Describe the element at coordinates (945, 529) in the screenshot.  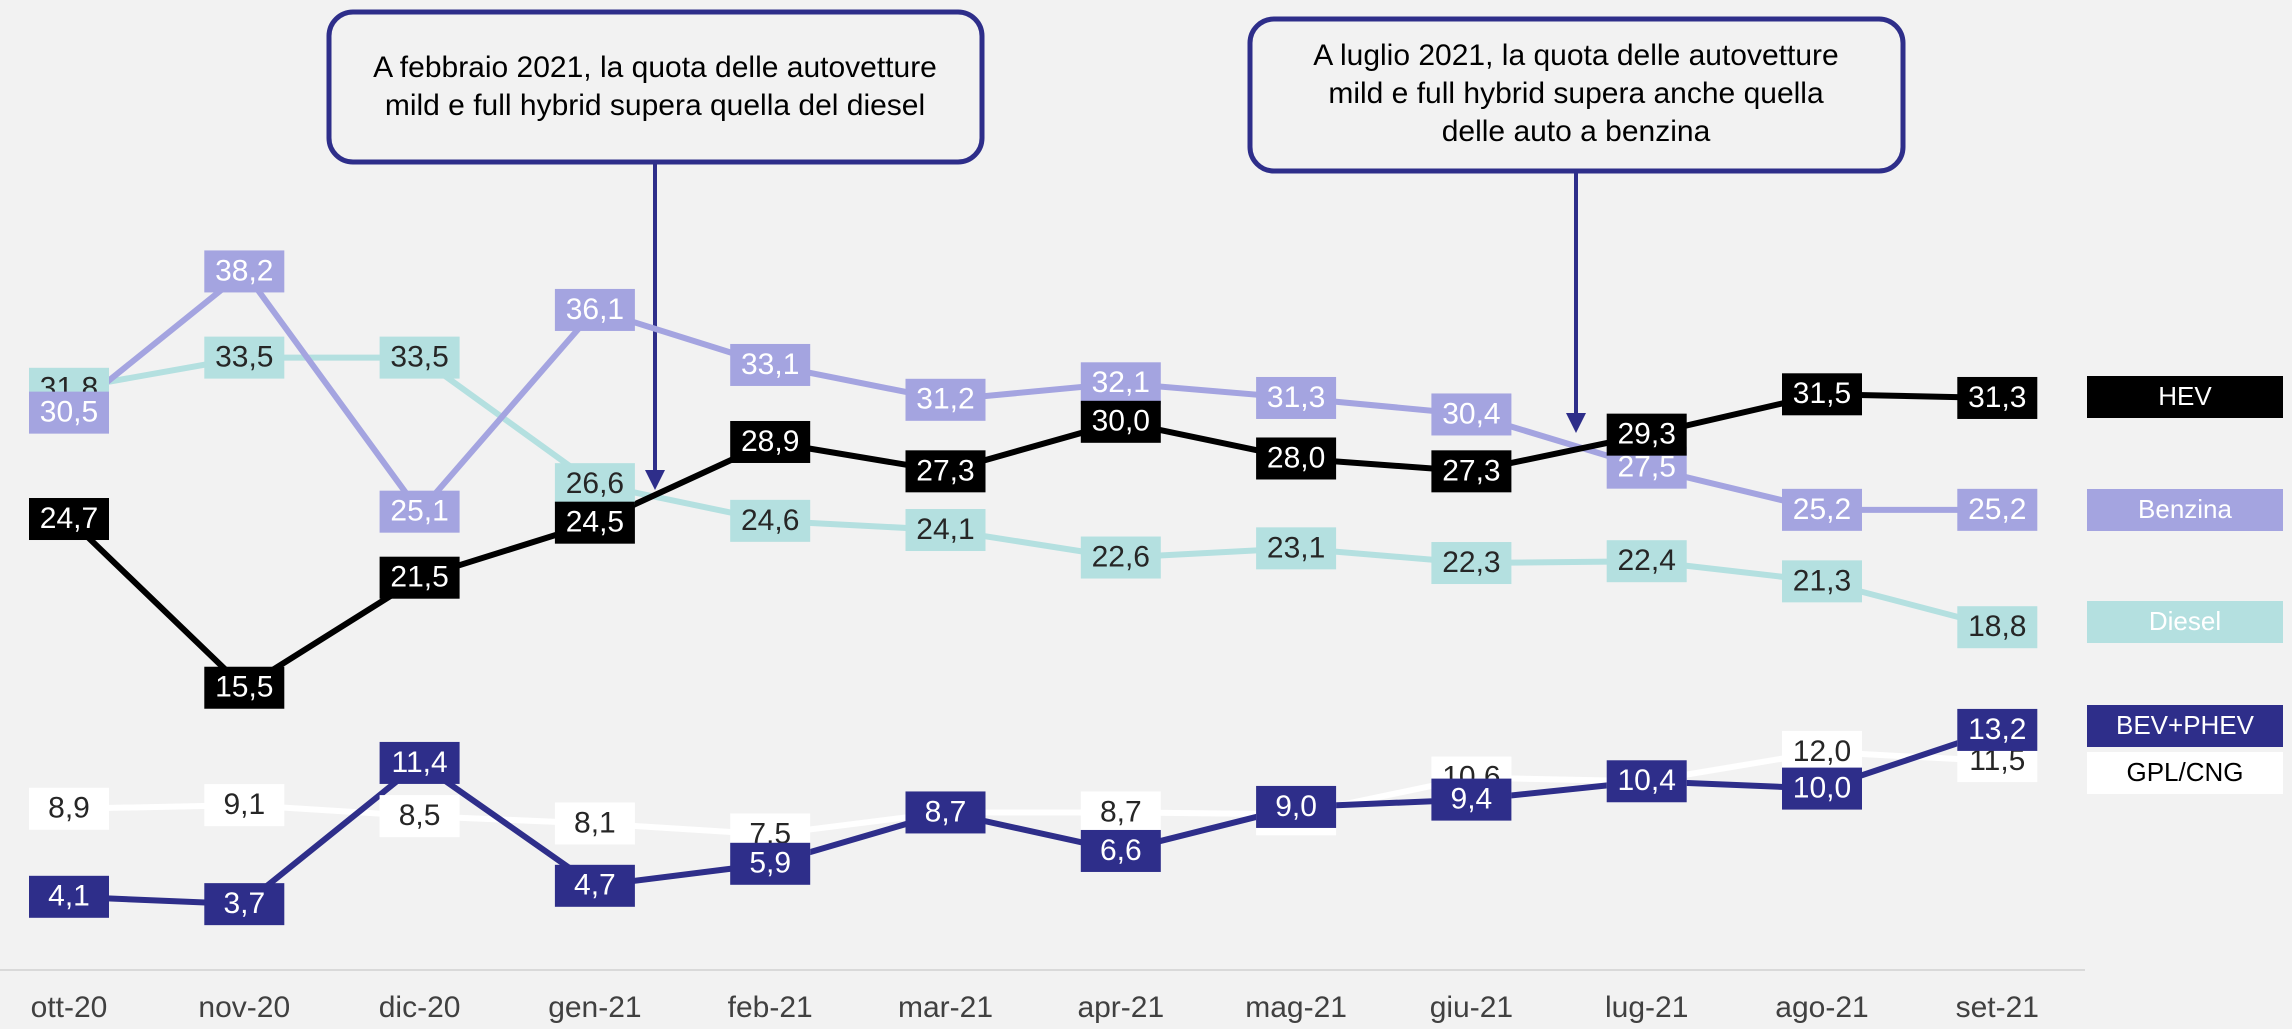
I see `data-label: 24,1` at that location.